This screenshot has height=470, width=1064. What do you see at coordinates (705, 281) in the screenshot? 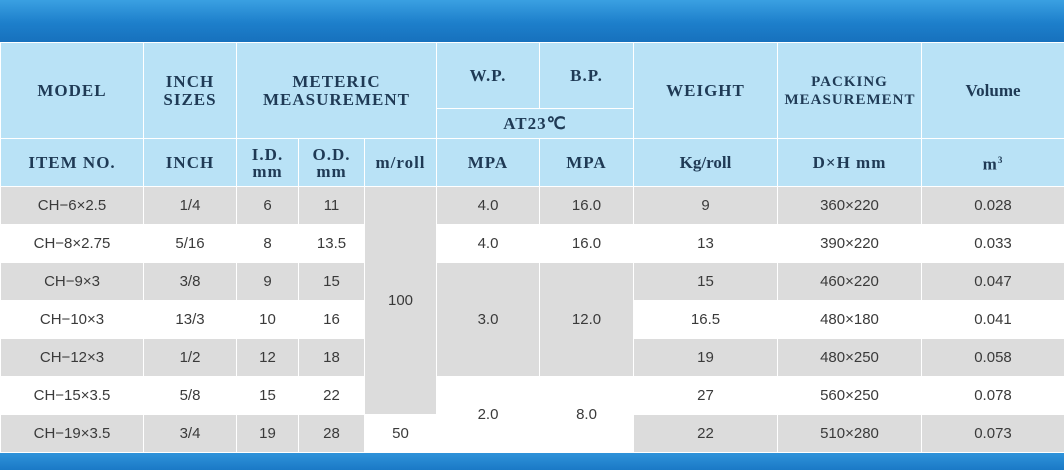
I see `cell-weight: 15` at bounding box center [705, 281].